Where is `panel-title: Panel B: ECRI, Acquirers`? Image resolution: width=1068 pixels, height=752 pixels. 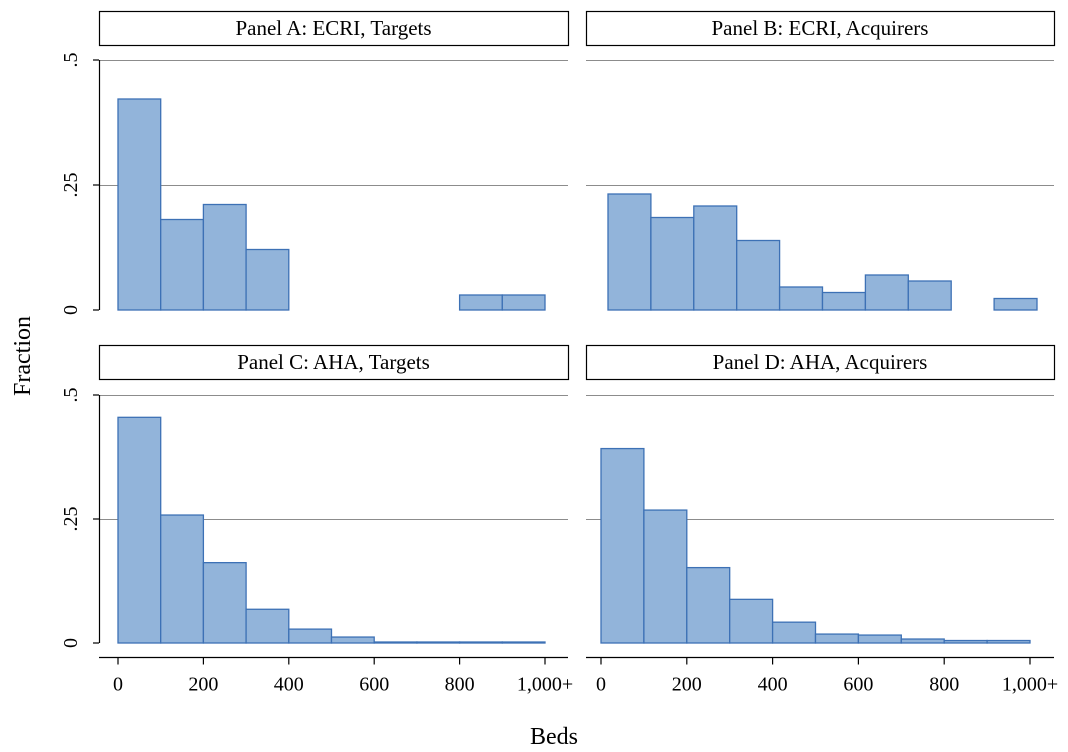 panel-title: Panel B: ECRI, Acquirers is located at coordinates (820, 28).